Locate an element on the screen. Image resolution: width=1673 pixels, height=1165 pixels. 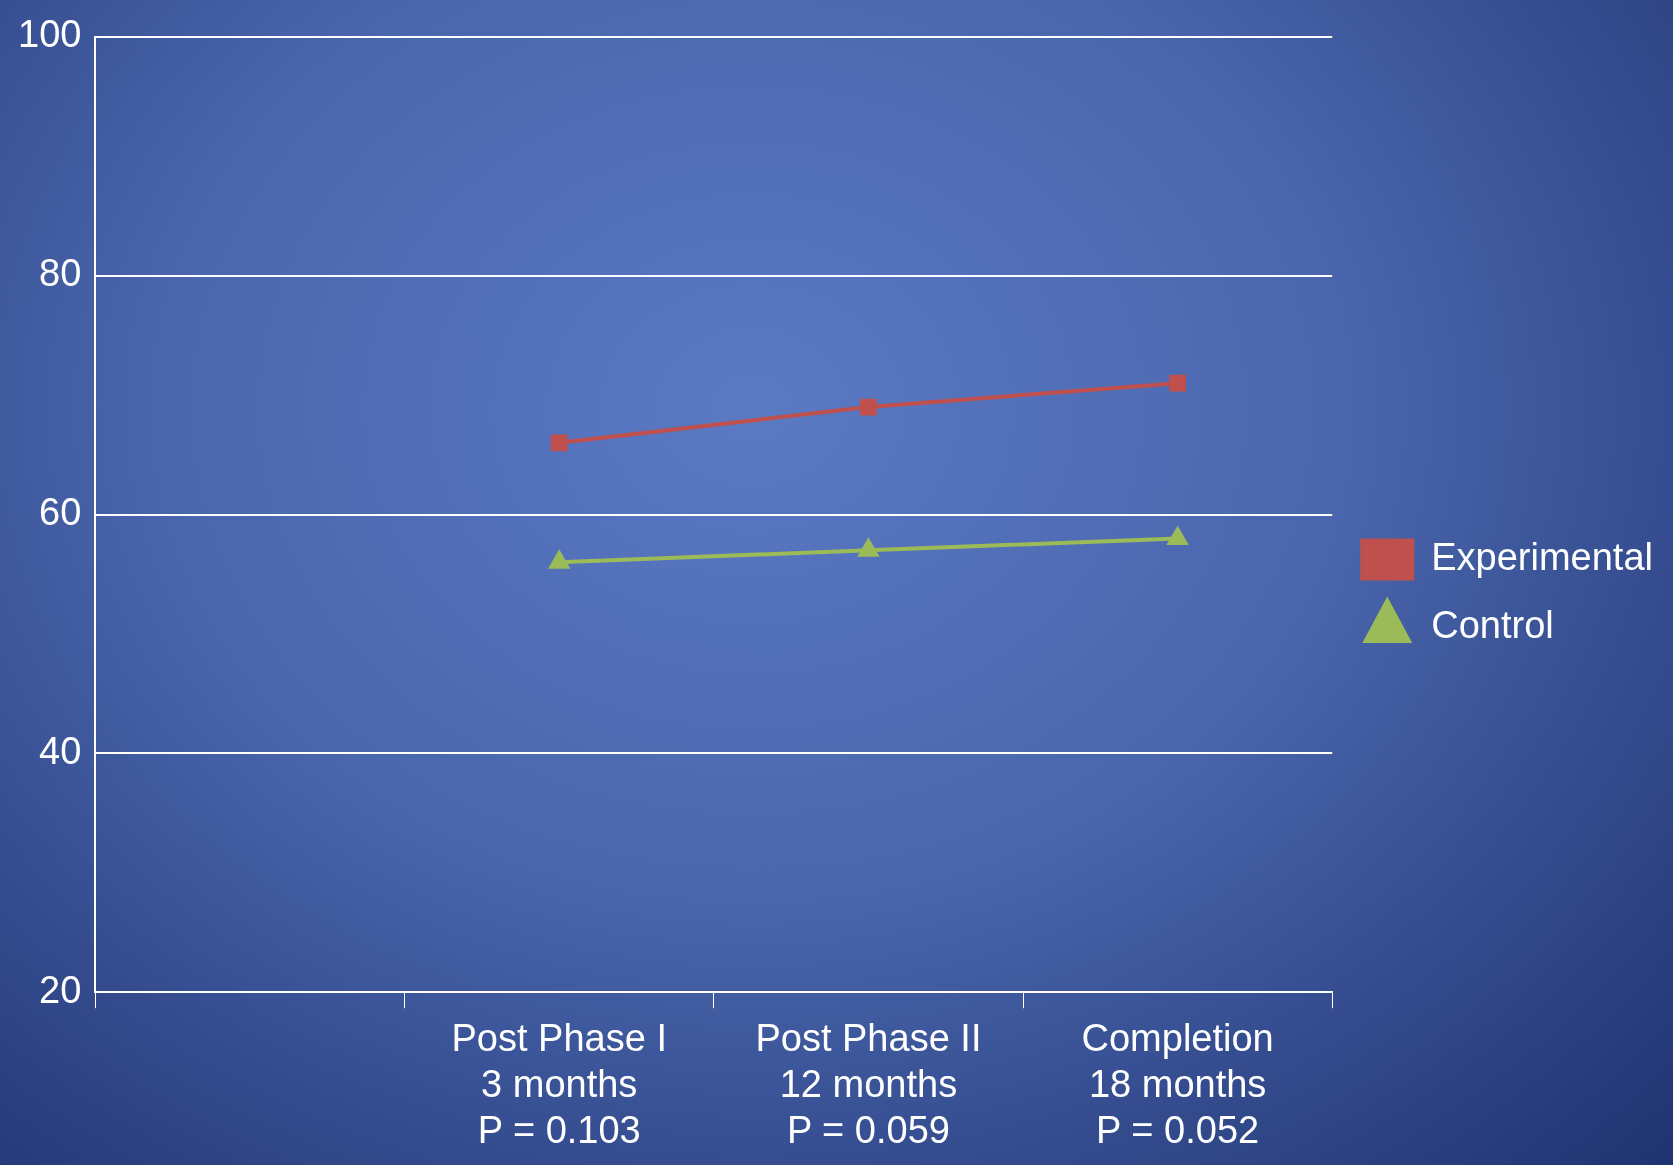
y-tick-label: 20 is located at coordinates (60, 989).